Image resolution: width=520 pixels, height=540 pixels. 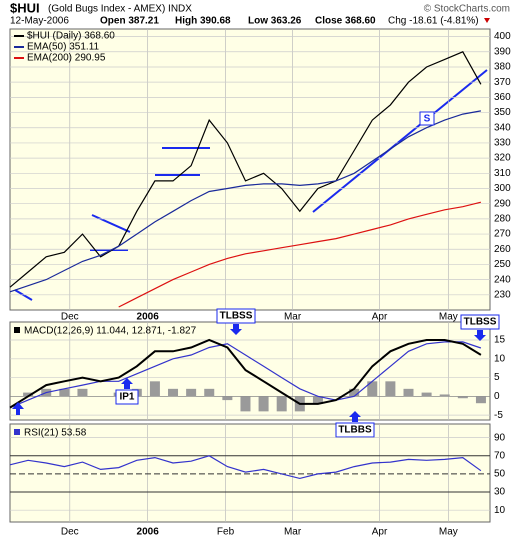 What do you see at coordinates (448, 317) in the screenshot?
I see `x-tick-label: May` at bounding box center [448, 317].